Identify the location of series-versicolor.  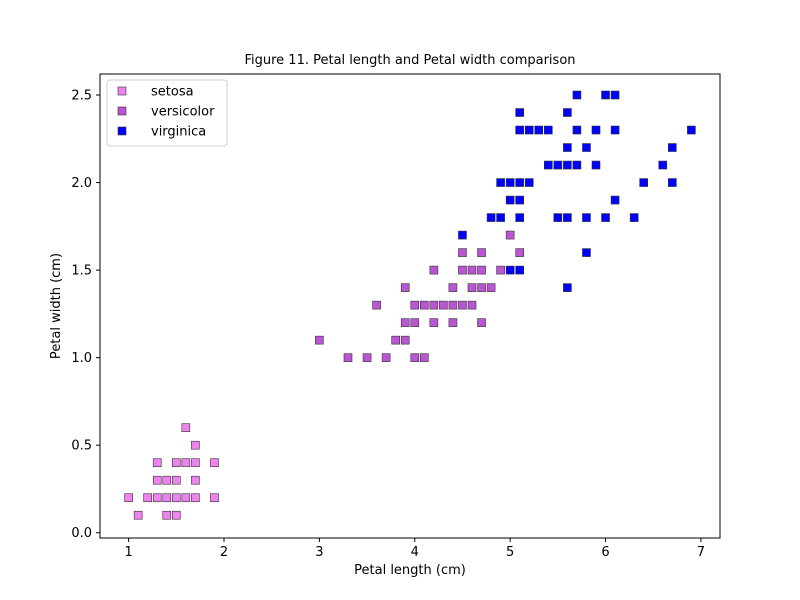
(419, 296).